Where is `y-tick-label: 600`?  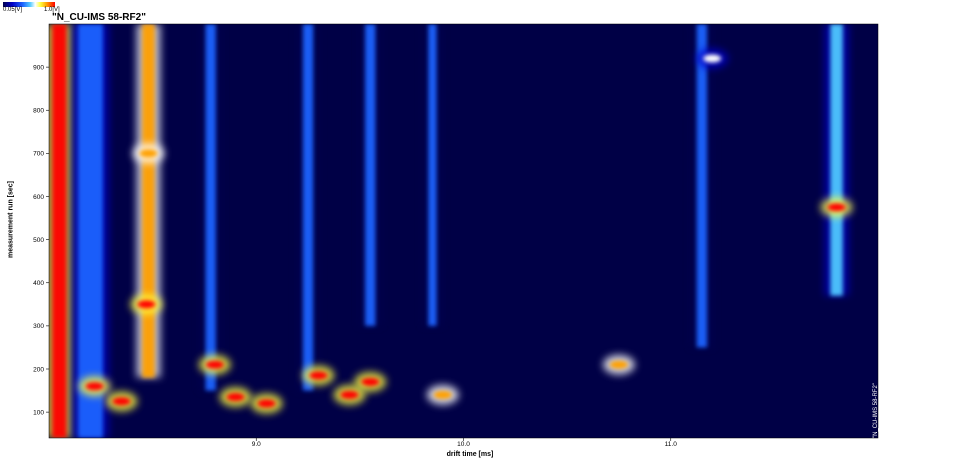
y-tick-label: 600 is located at coordinates (38, 197).